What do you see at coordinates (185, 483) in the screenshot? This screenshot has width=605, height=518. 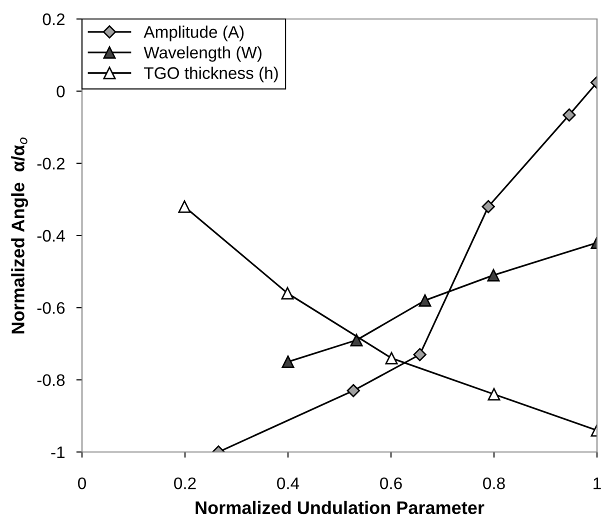 I see `x-tick-label: 0.2` at bounding box center [185, 483].